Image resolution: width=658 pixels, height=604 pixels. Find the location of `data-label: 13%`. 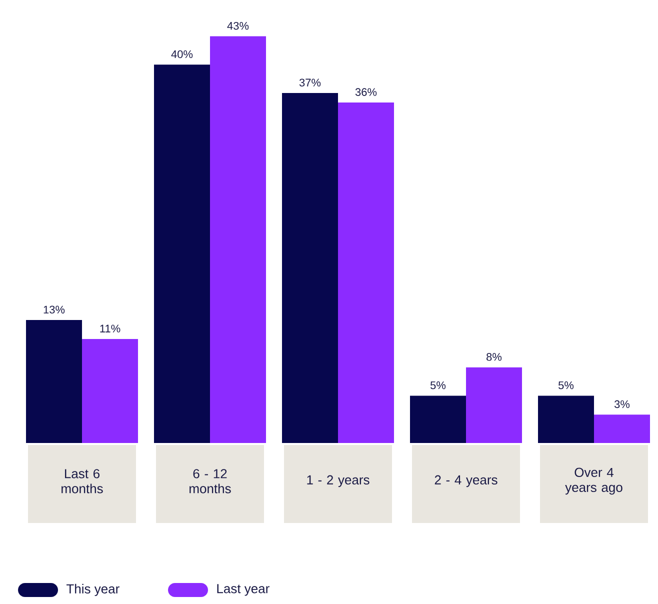

data-label: 13% is located at coordinates (54, 310).